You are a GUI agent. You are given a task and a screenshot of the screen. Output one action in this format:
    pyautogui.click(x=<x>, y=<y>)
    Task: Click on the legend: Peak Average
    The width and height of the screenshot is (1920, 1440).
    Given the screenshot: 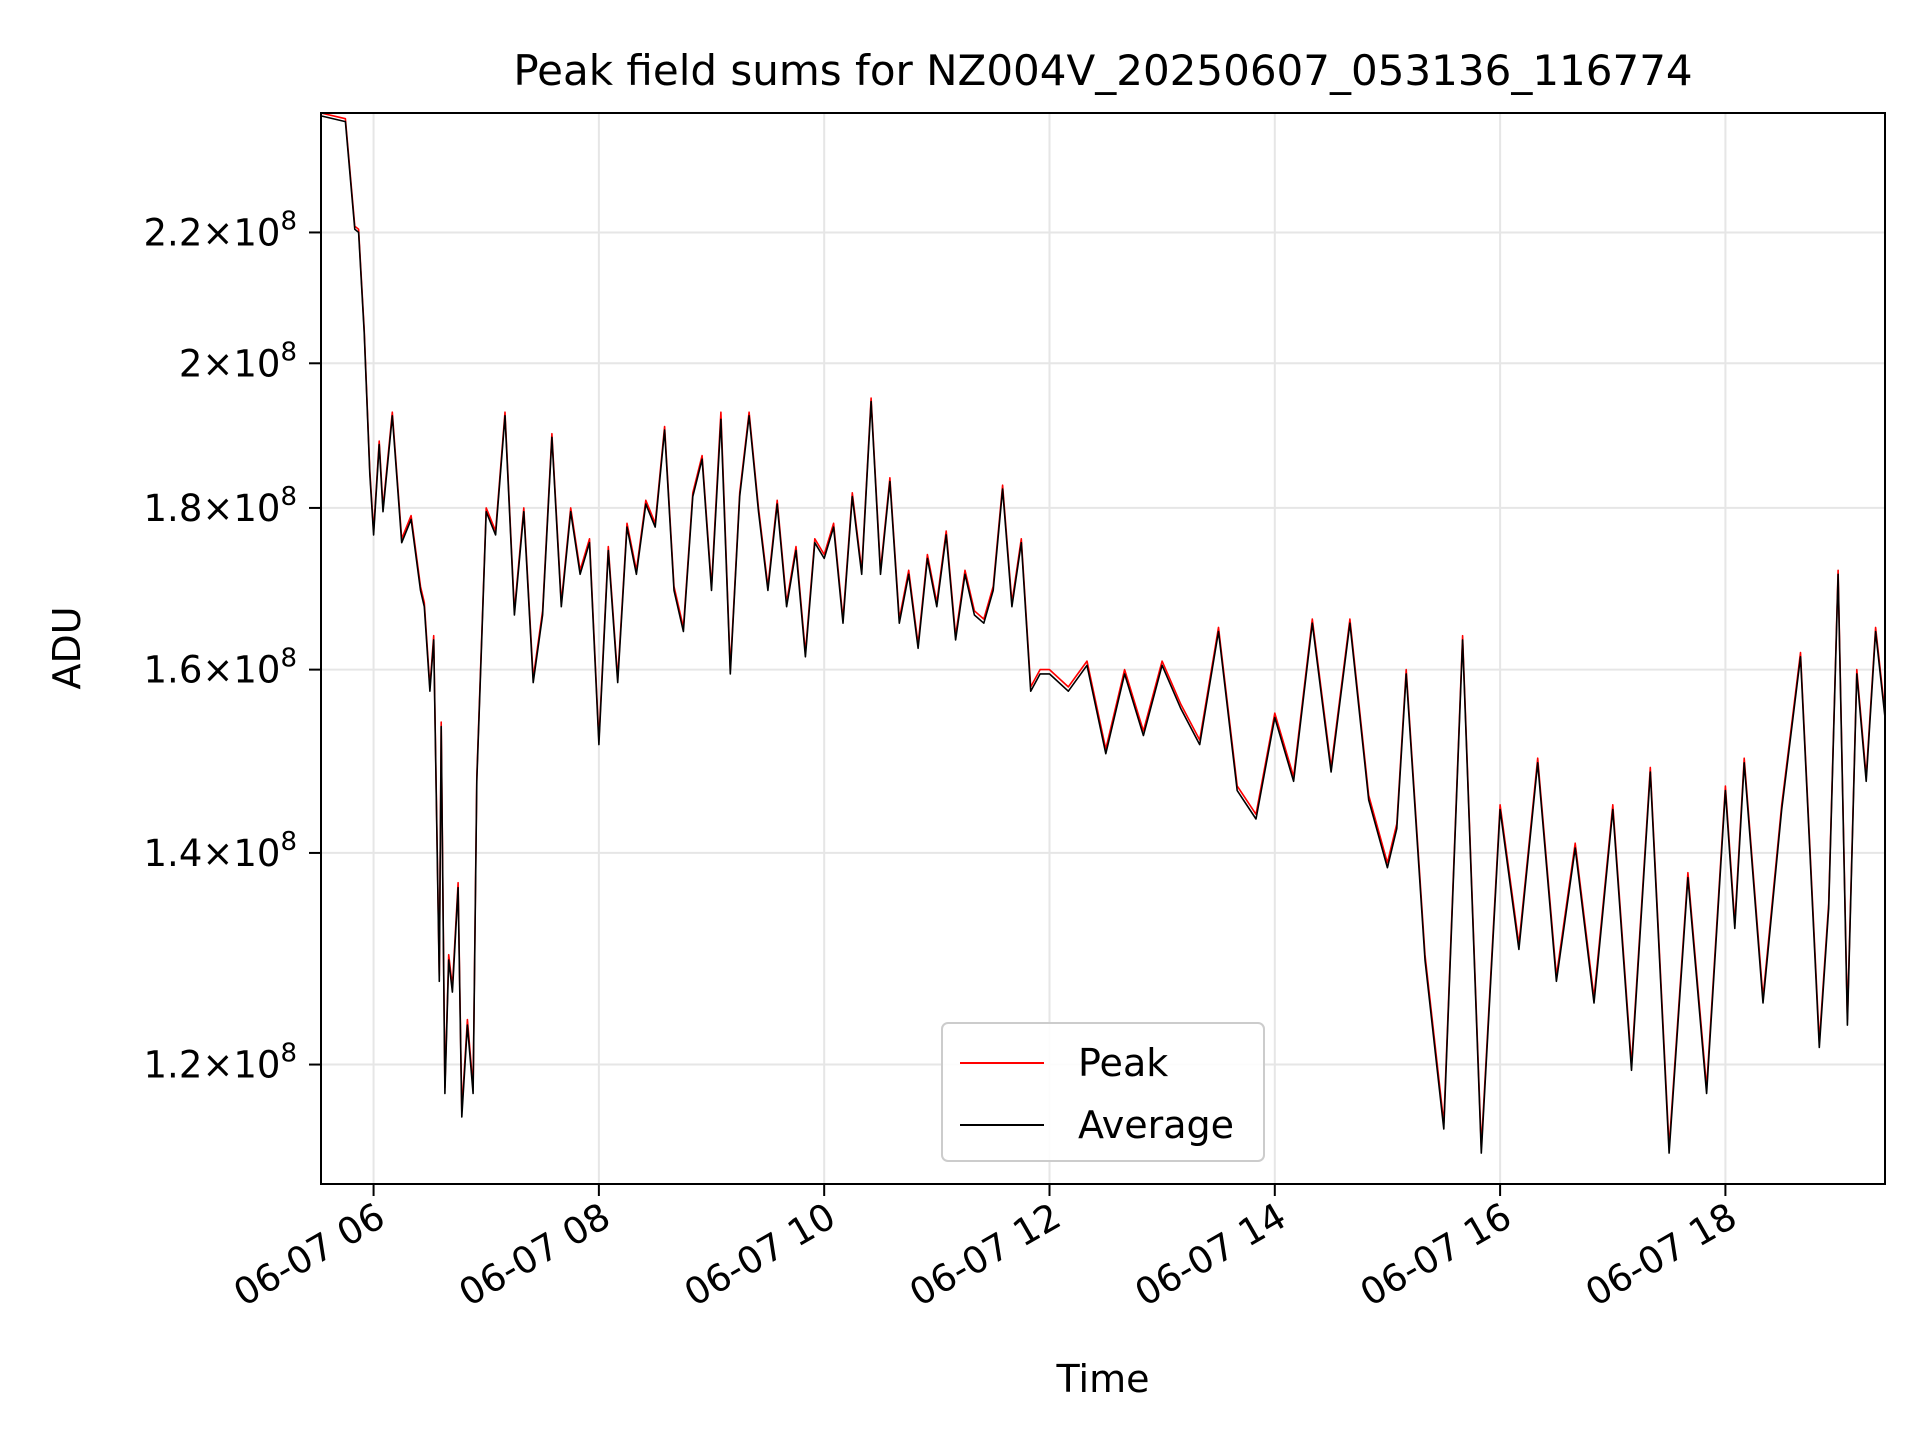 What is the action you would take?
    pyautogui.click(x=1103, y=1092)
    